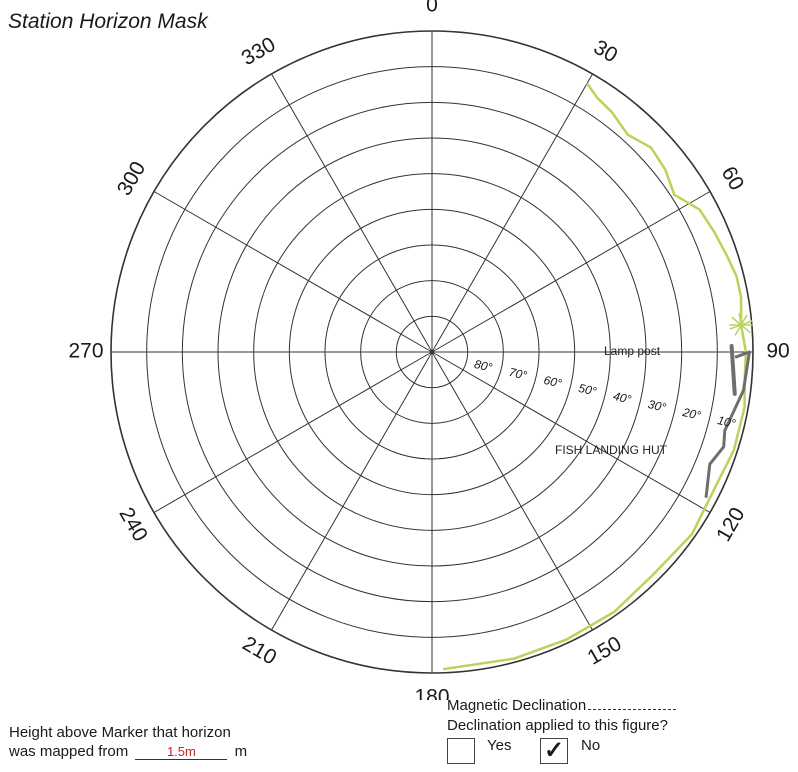 This screenshot has width=798, height=772. I want to click on elevation-label-40: 40°, so click(622, 398).